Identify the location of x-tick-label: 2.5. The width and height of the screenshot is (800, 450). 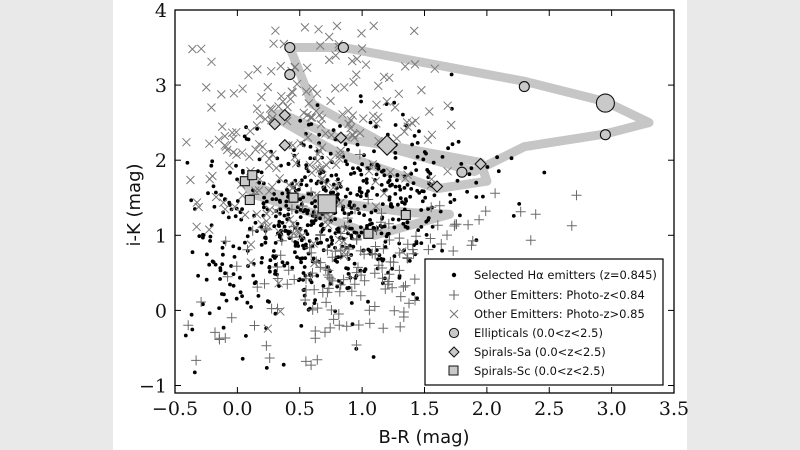
(549, 409).